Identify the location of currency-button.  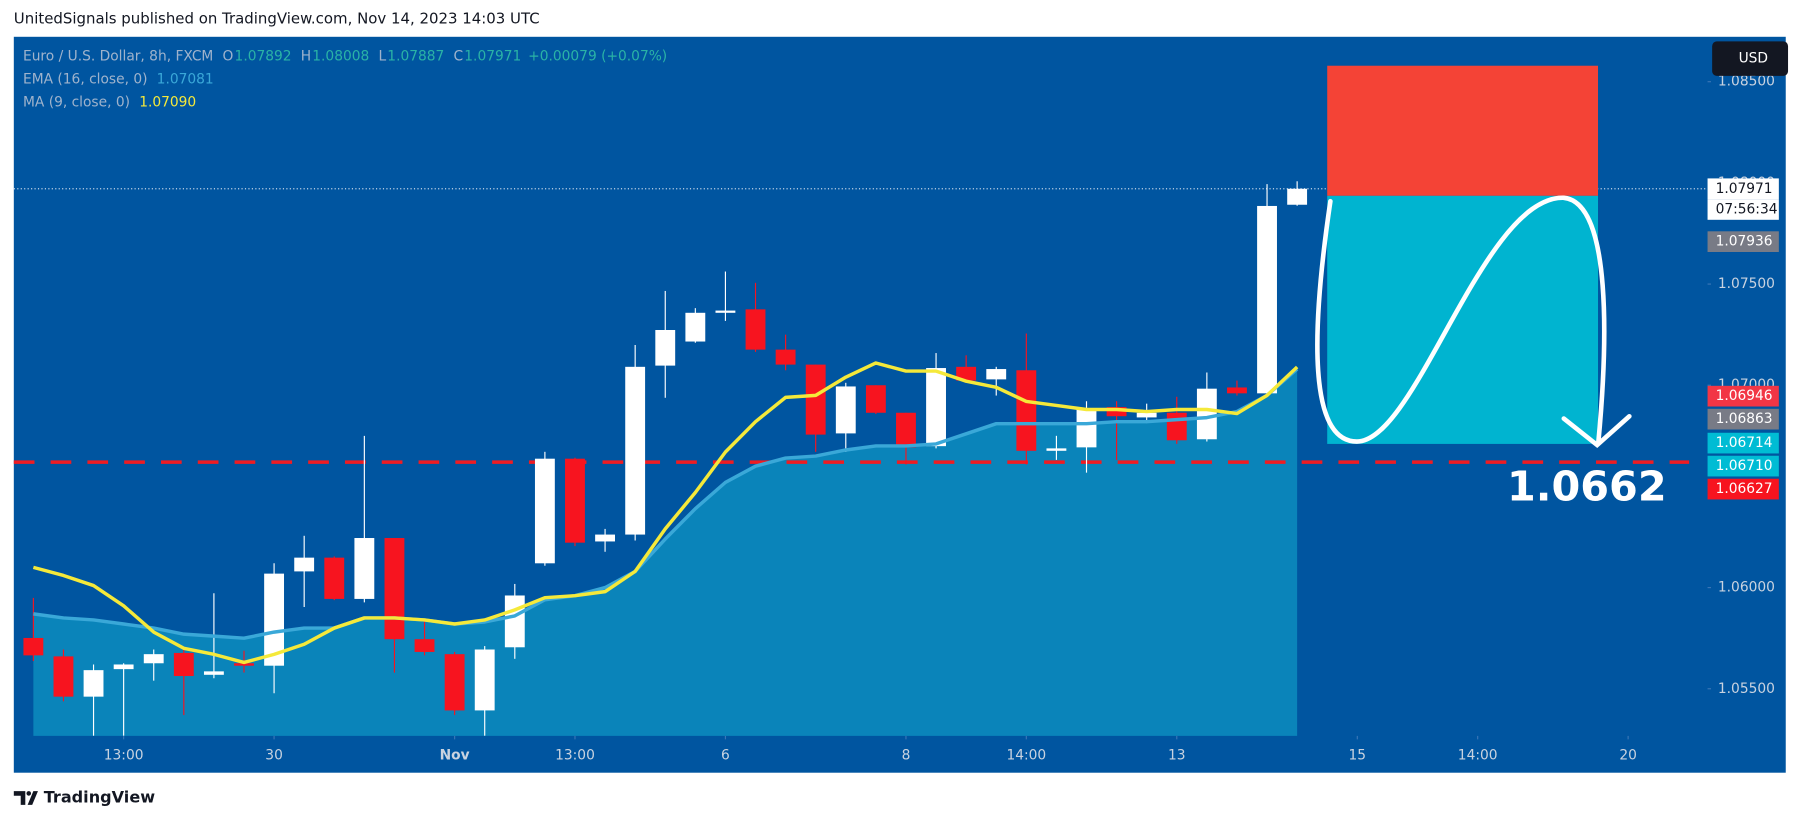
(1750, 58).